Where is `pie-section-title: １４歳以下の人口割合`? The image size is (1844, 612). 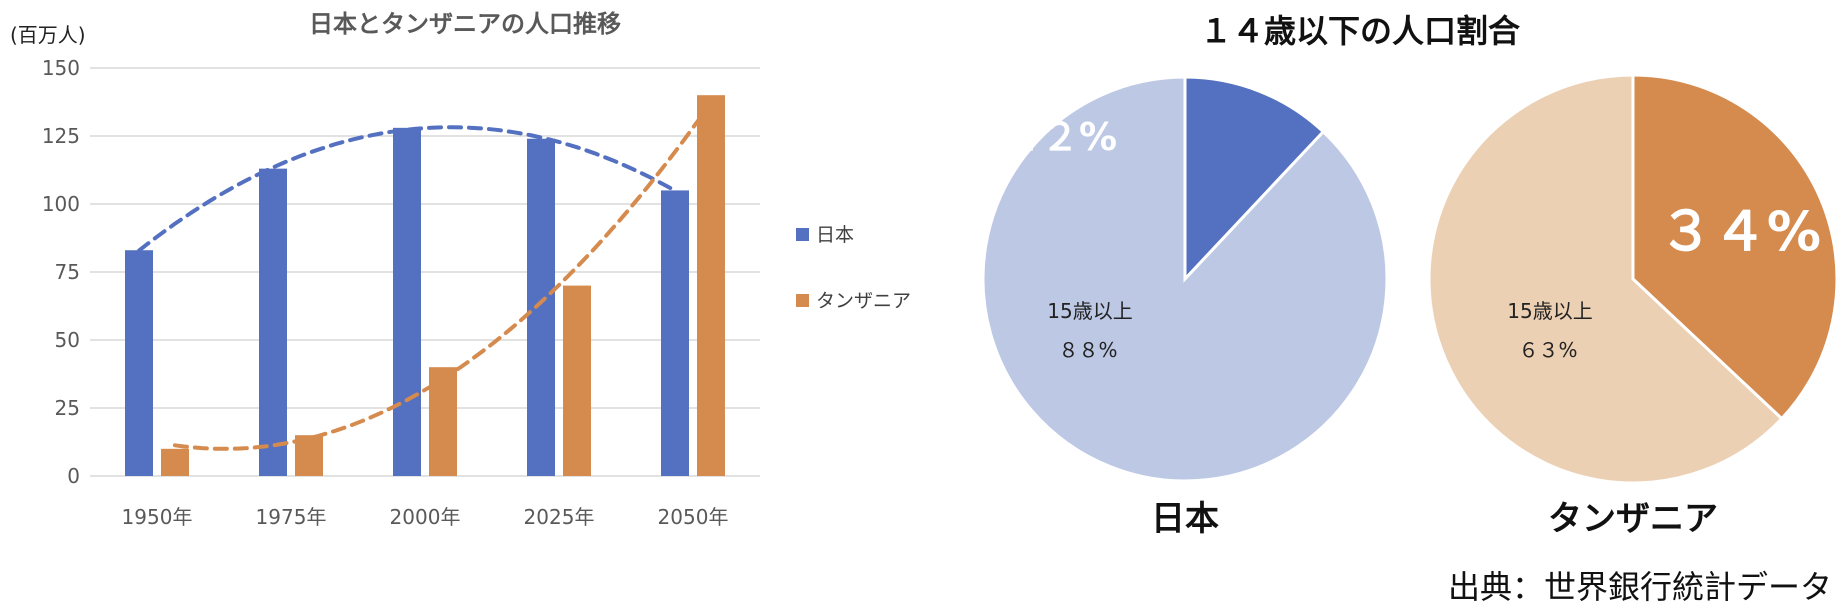
pie-section-title: １４歳以下の人口割合 is located at coordinates (1360, 31).